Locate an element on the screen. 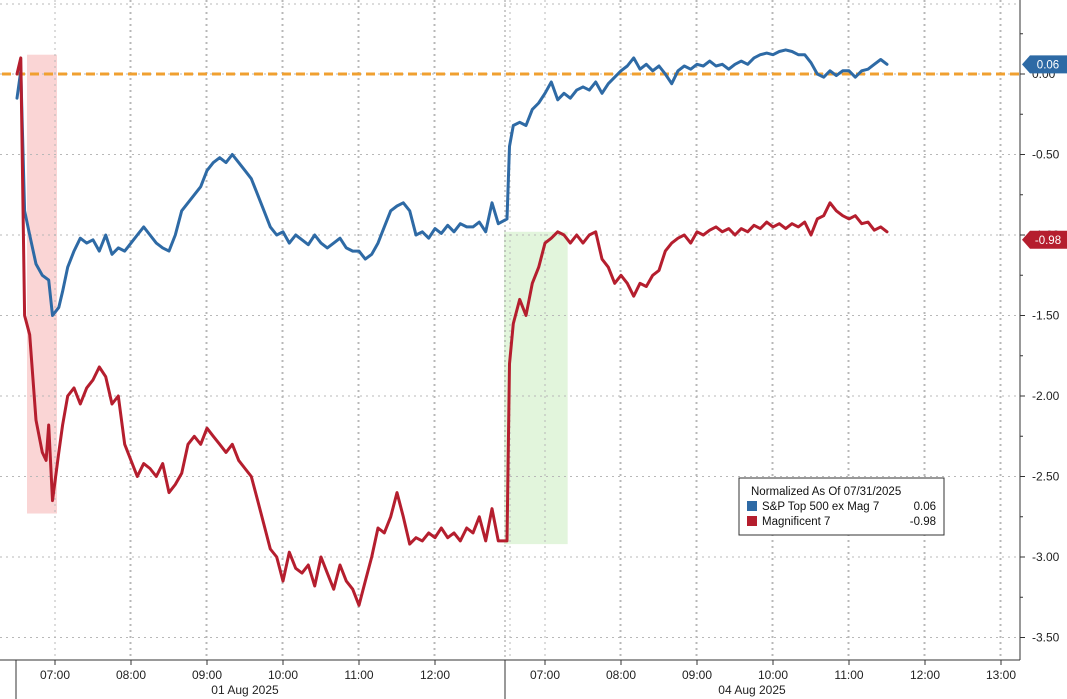  y-tick-label: -3.00 is located at coordinates (1046, 557).